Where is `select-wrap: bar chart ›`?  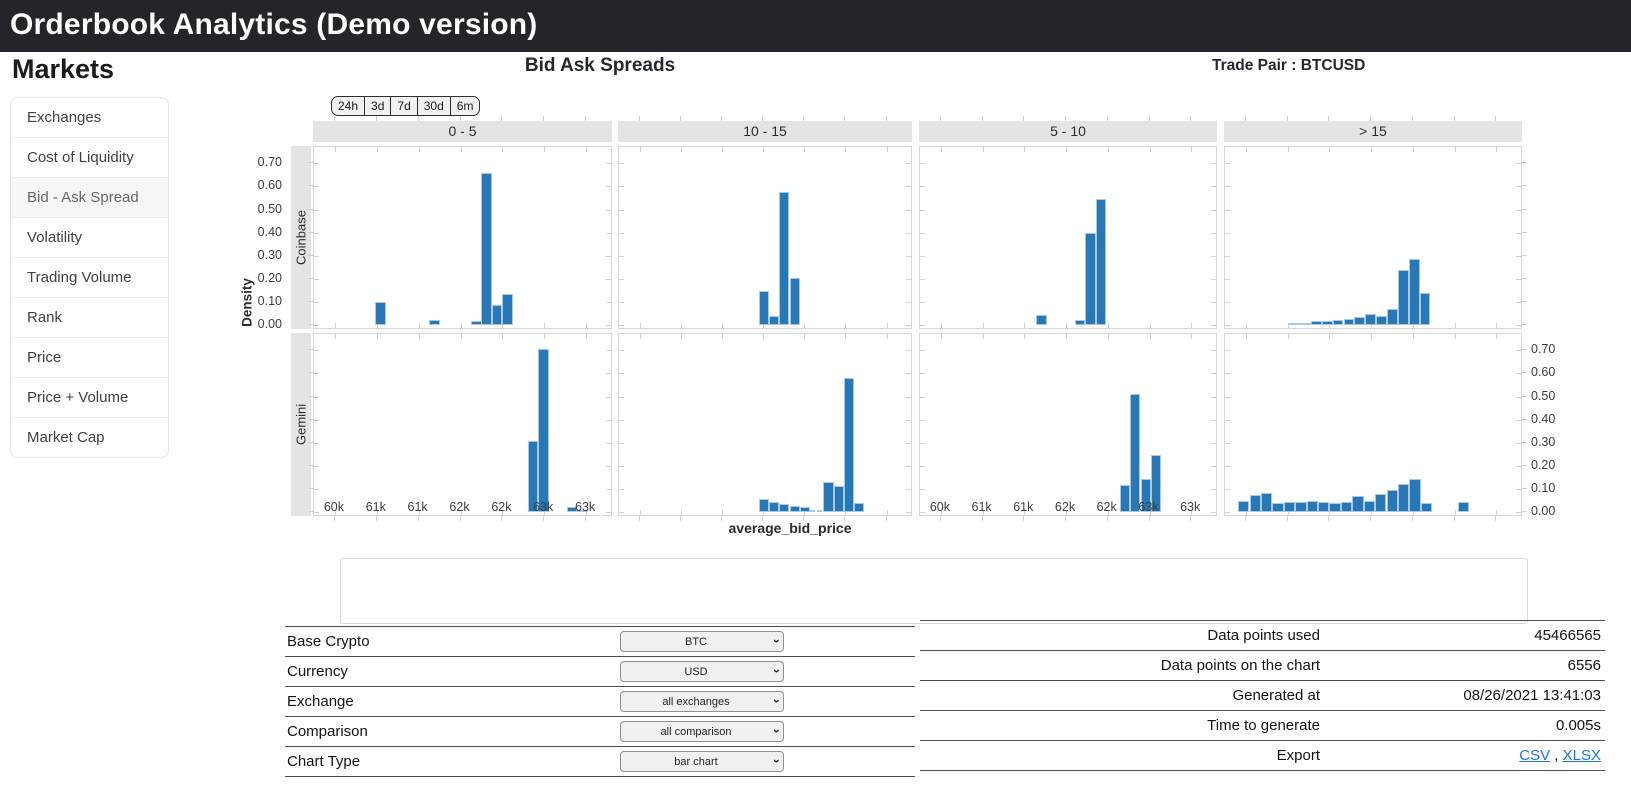
select-wrap: bar chart › is located at coordinates (702, 761).